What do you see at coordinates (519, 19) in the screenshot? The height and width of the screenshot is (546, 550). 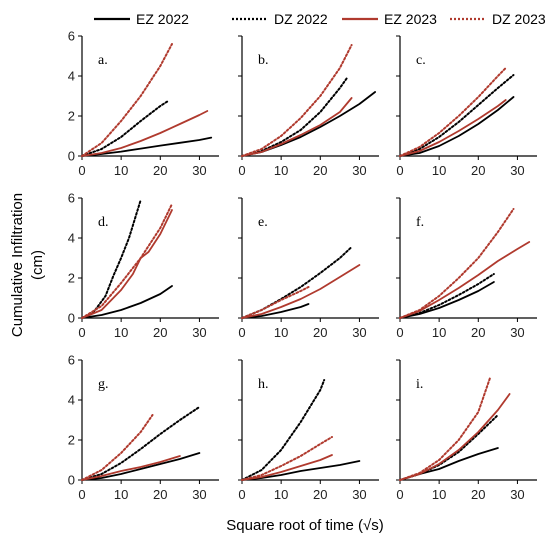 I see `legend-label-dz-2023: DZ 2023` at bounding box center [519, 19].